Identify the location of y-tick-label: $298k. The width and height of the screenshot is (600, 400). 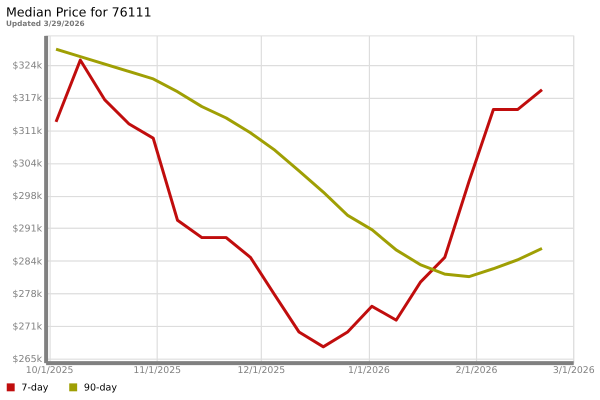
(27, 196).